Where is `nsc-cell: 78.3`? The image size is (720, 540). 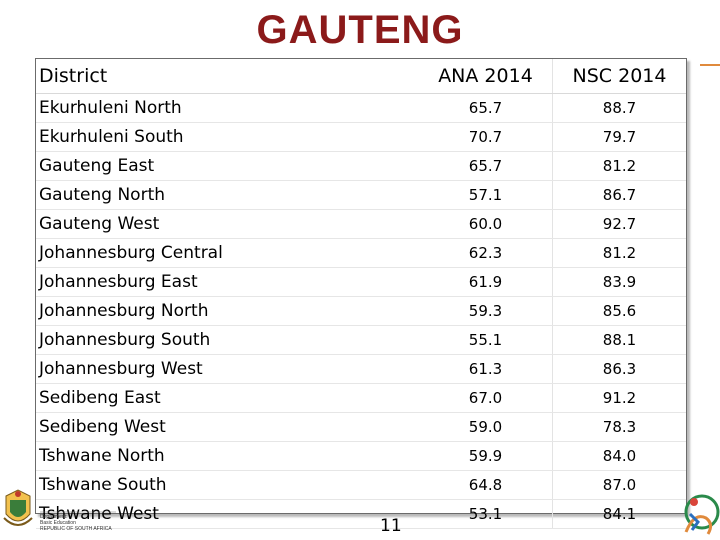 nsc-cell: 78.3 is located at coordinates (619, 427).